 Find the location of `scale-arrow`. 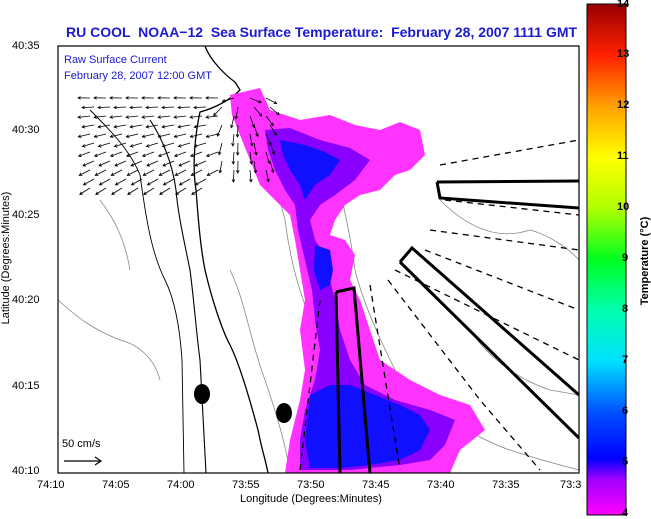

scale-arrow is located at coordinates (83, 461).